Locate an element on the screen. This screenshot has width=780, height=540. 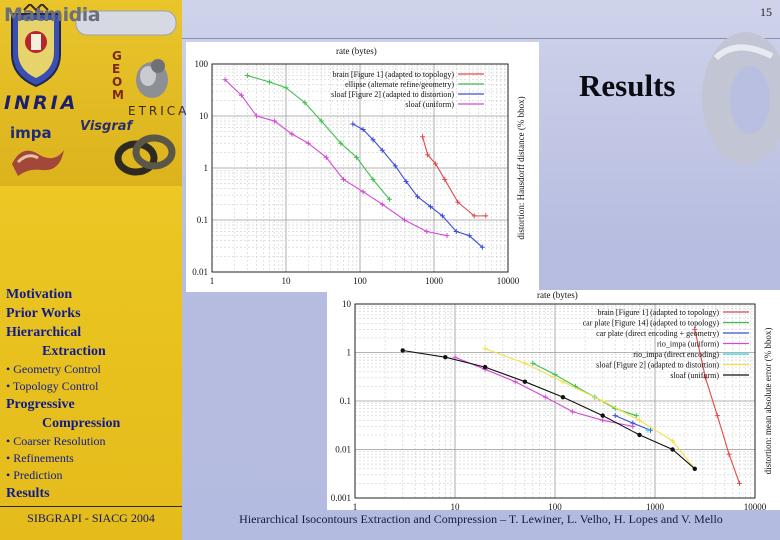
geometrica-letter: E is located at coordinates (116, 69).